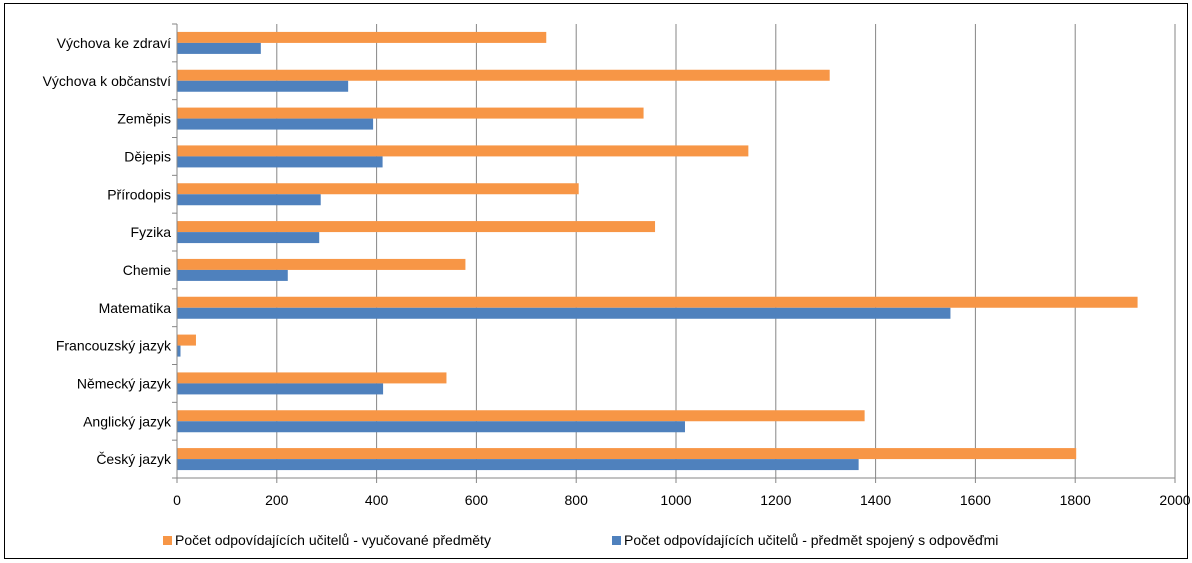 The image size is (1192, 563). I want to click on x-tick-label: 1200, so click(775, 500).